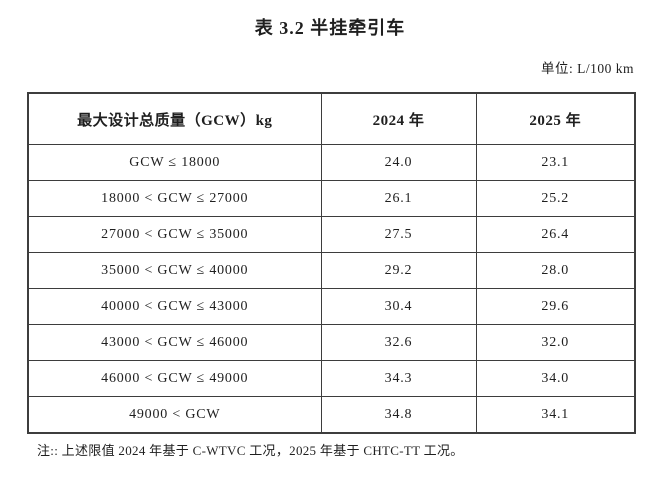  Describe the element at coordinates (398, 162) in the screenshot. I see `cell-limit-2024: 24.0` at that location.